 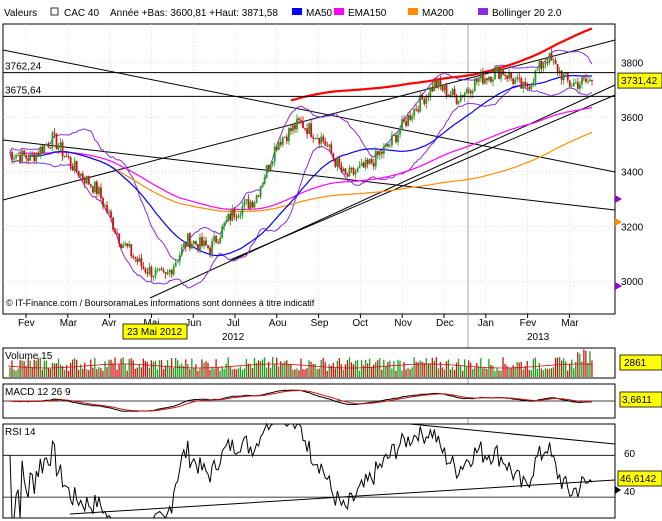 What do you see at coordinates (632, 282) in the screenshot?
I see `y-tick-label: 3000` at bounding box center [632, 282].